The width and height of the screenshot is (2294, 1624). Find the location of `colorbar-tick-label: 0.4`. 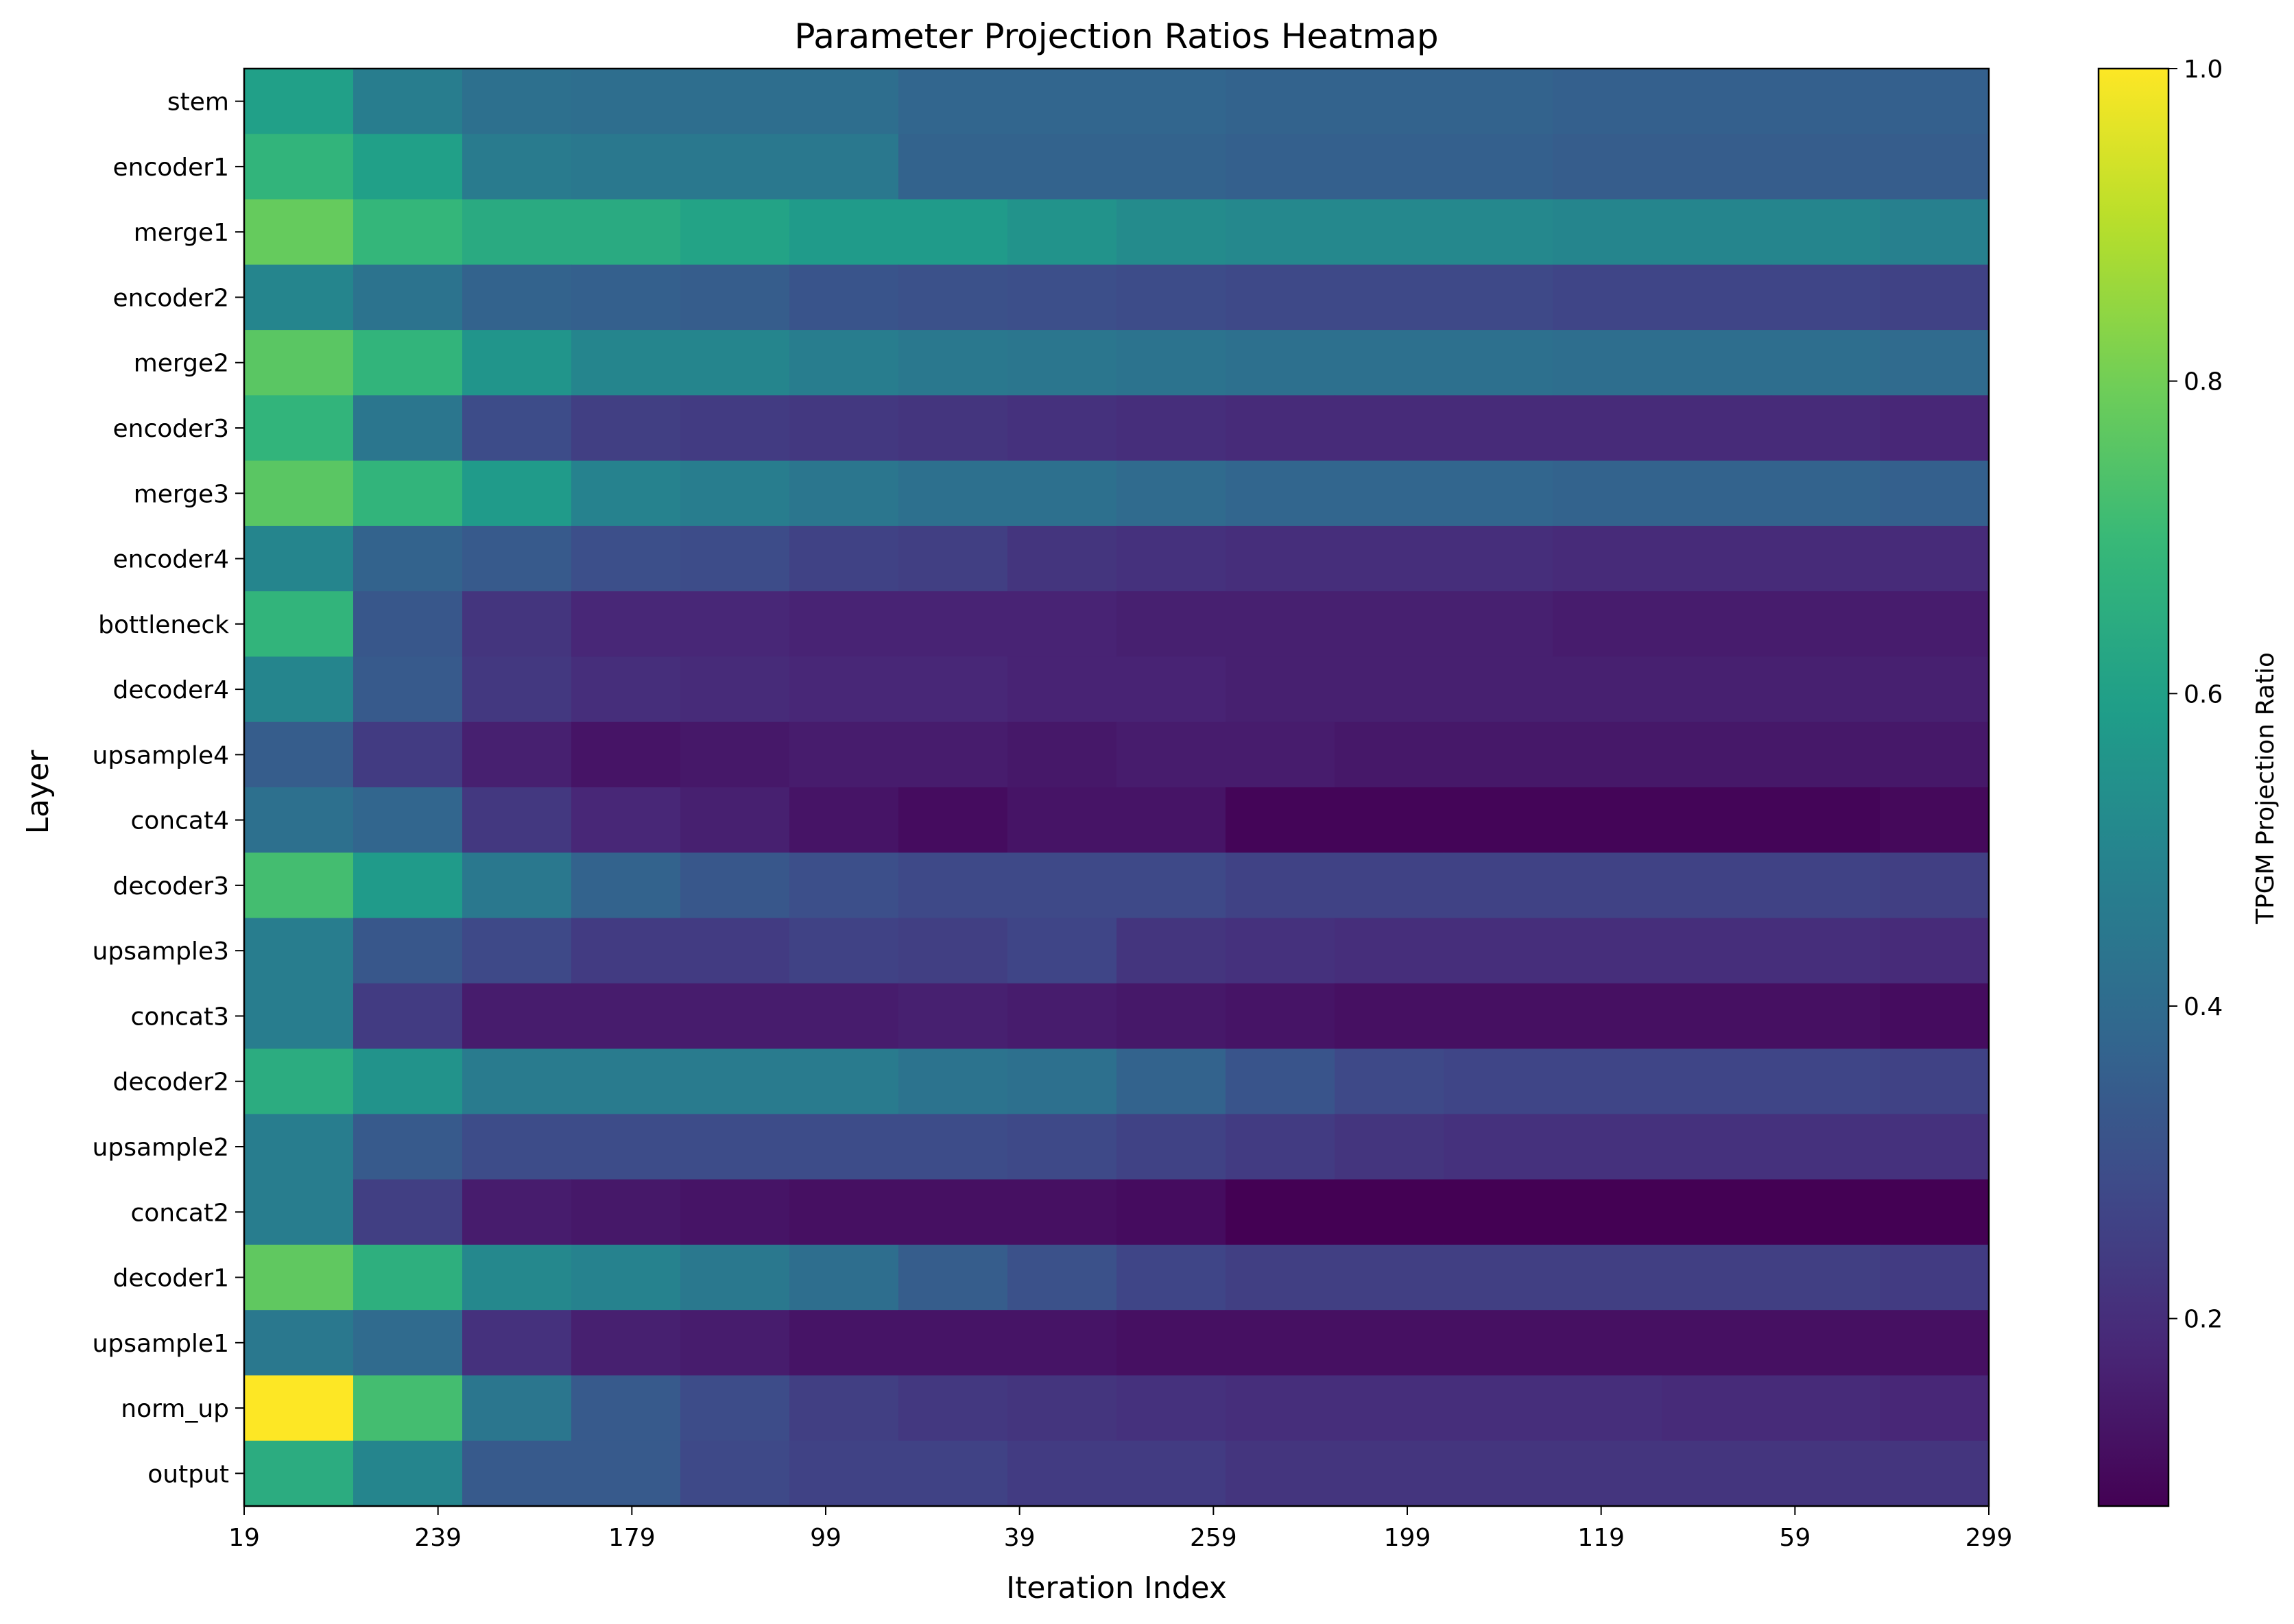

colorbar-tick-label: 0.4 is located at coordinates (2203, 1007).